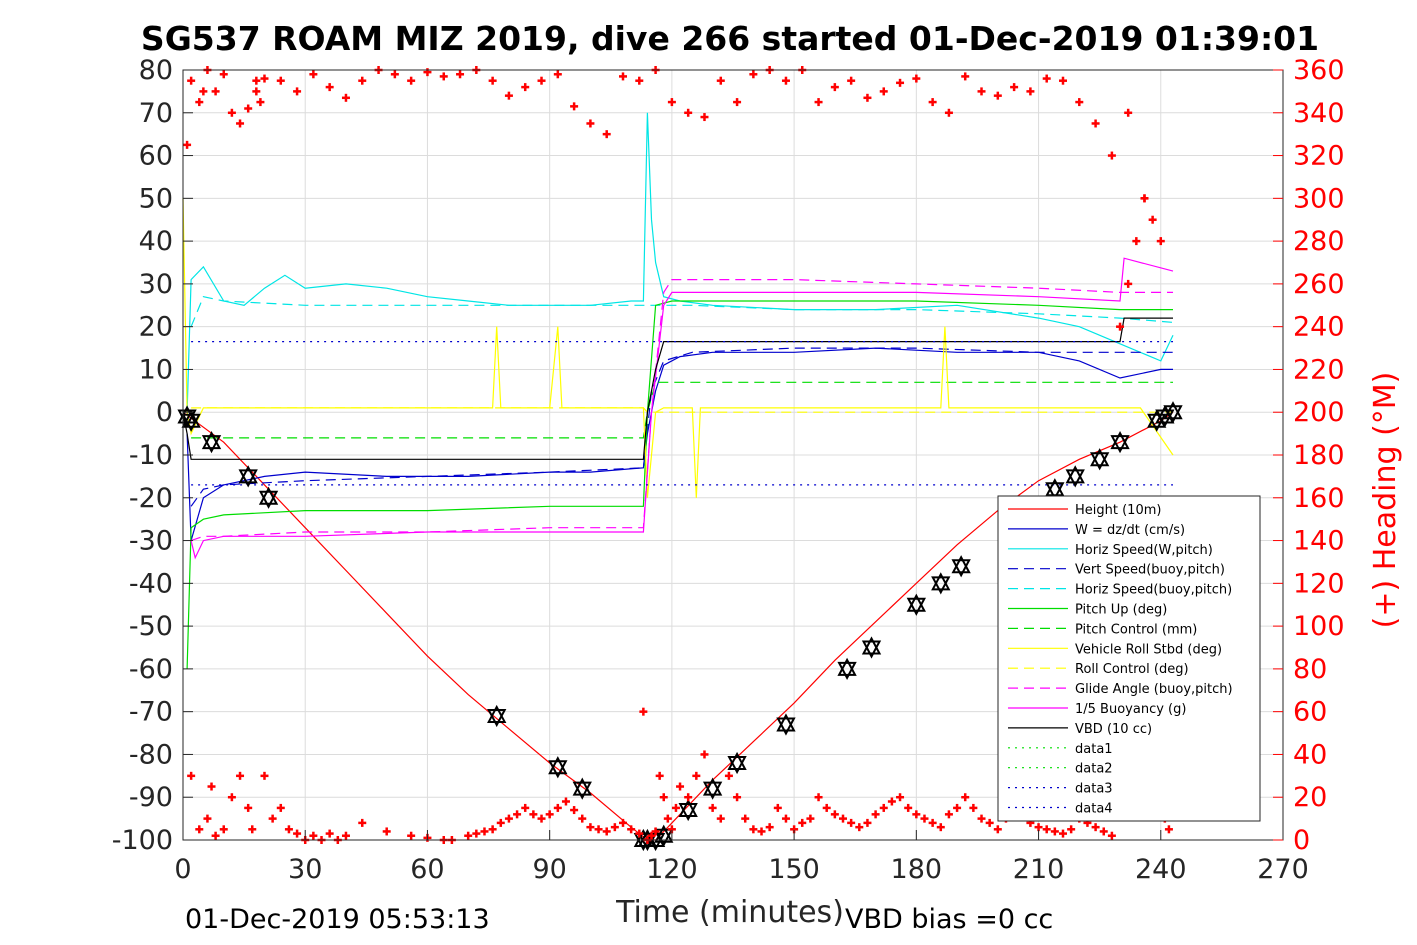 The width and height of the screenshot is (1417, 945). I want to click on x-tick-label: 0, so click(182, 869).